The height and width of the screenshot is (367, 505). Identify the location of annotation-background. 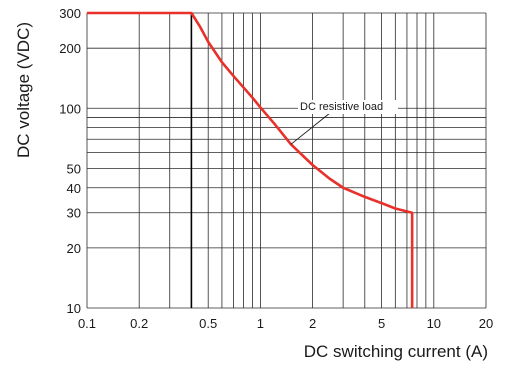
(348, 107).